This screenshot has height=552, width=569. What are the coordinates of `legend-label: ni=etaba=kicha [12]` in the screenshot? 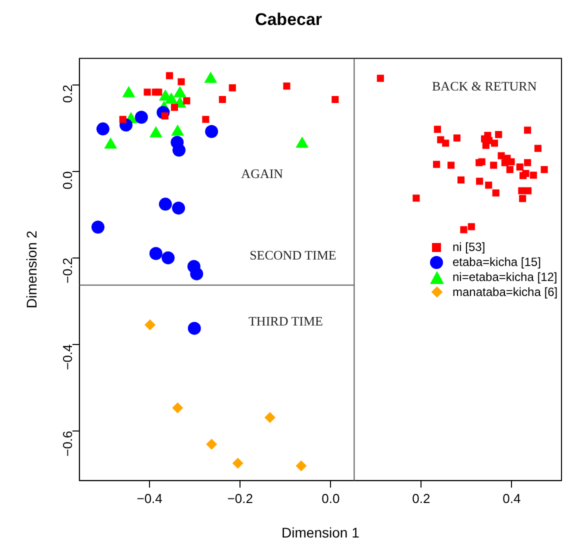 It's located at (505, 277).